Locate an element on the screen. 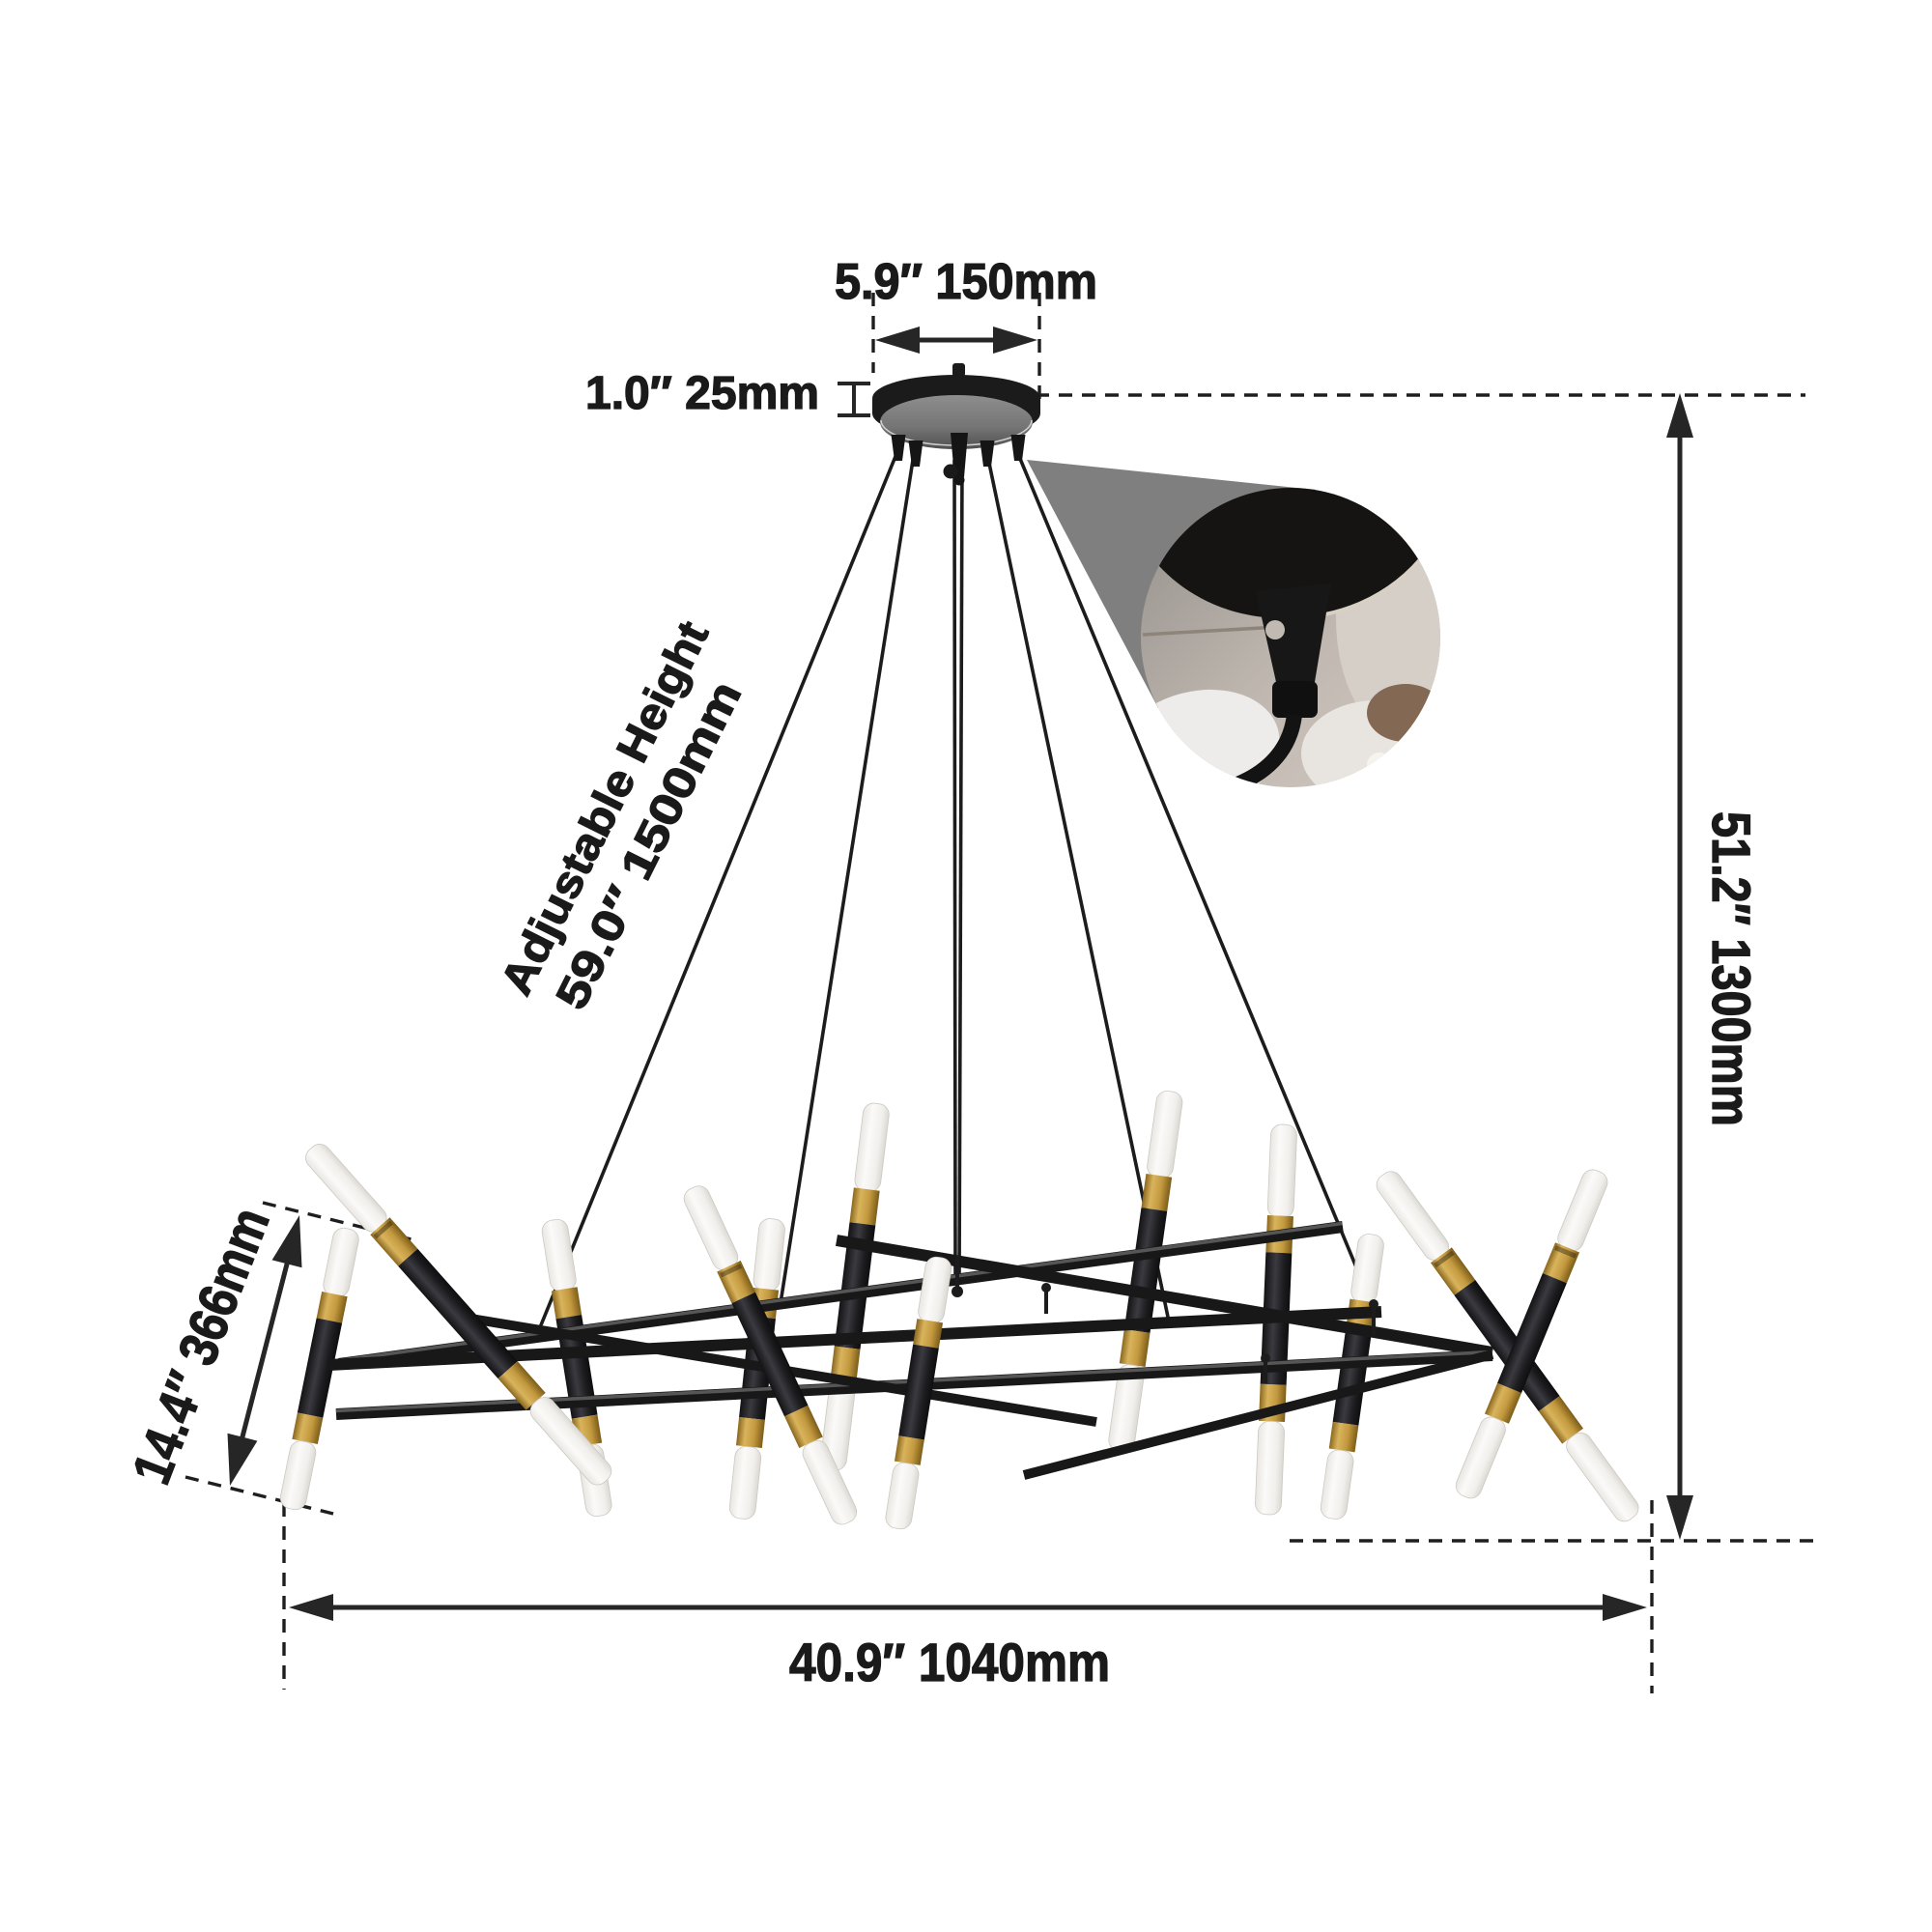  svg-text: 5.9″ 150mm is located at coordinates (966, 282).